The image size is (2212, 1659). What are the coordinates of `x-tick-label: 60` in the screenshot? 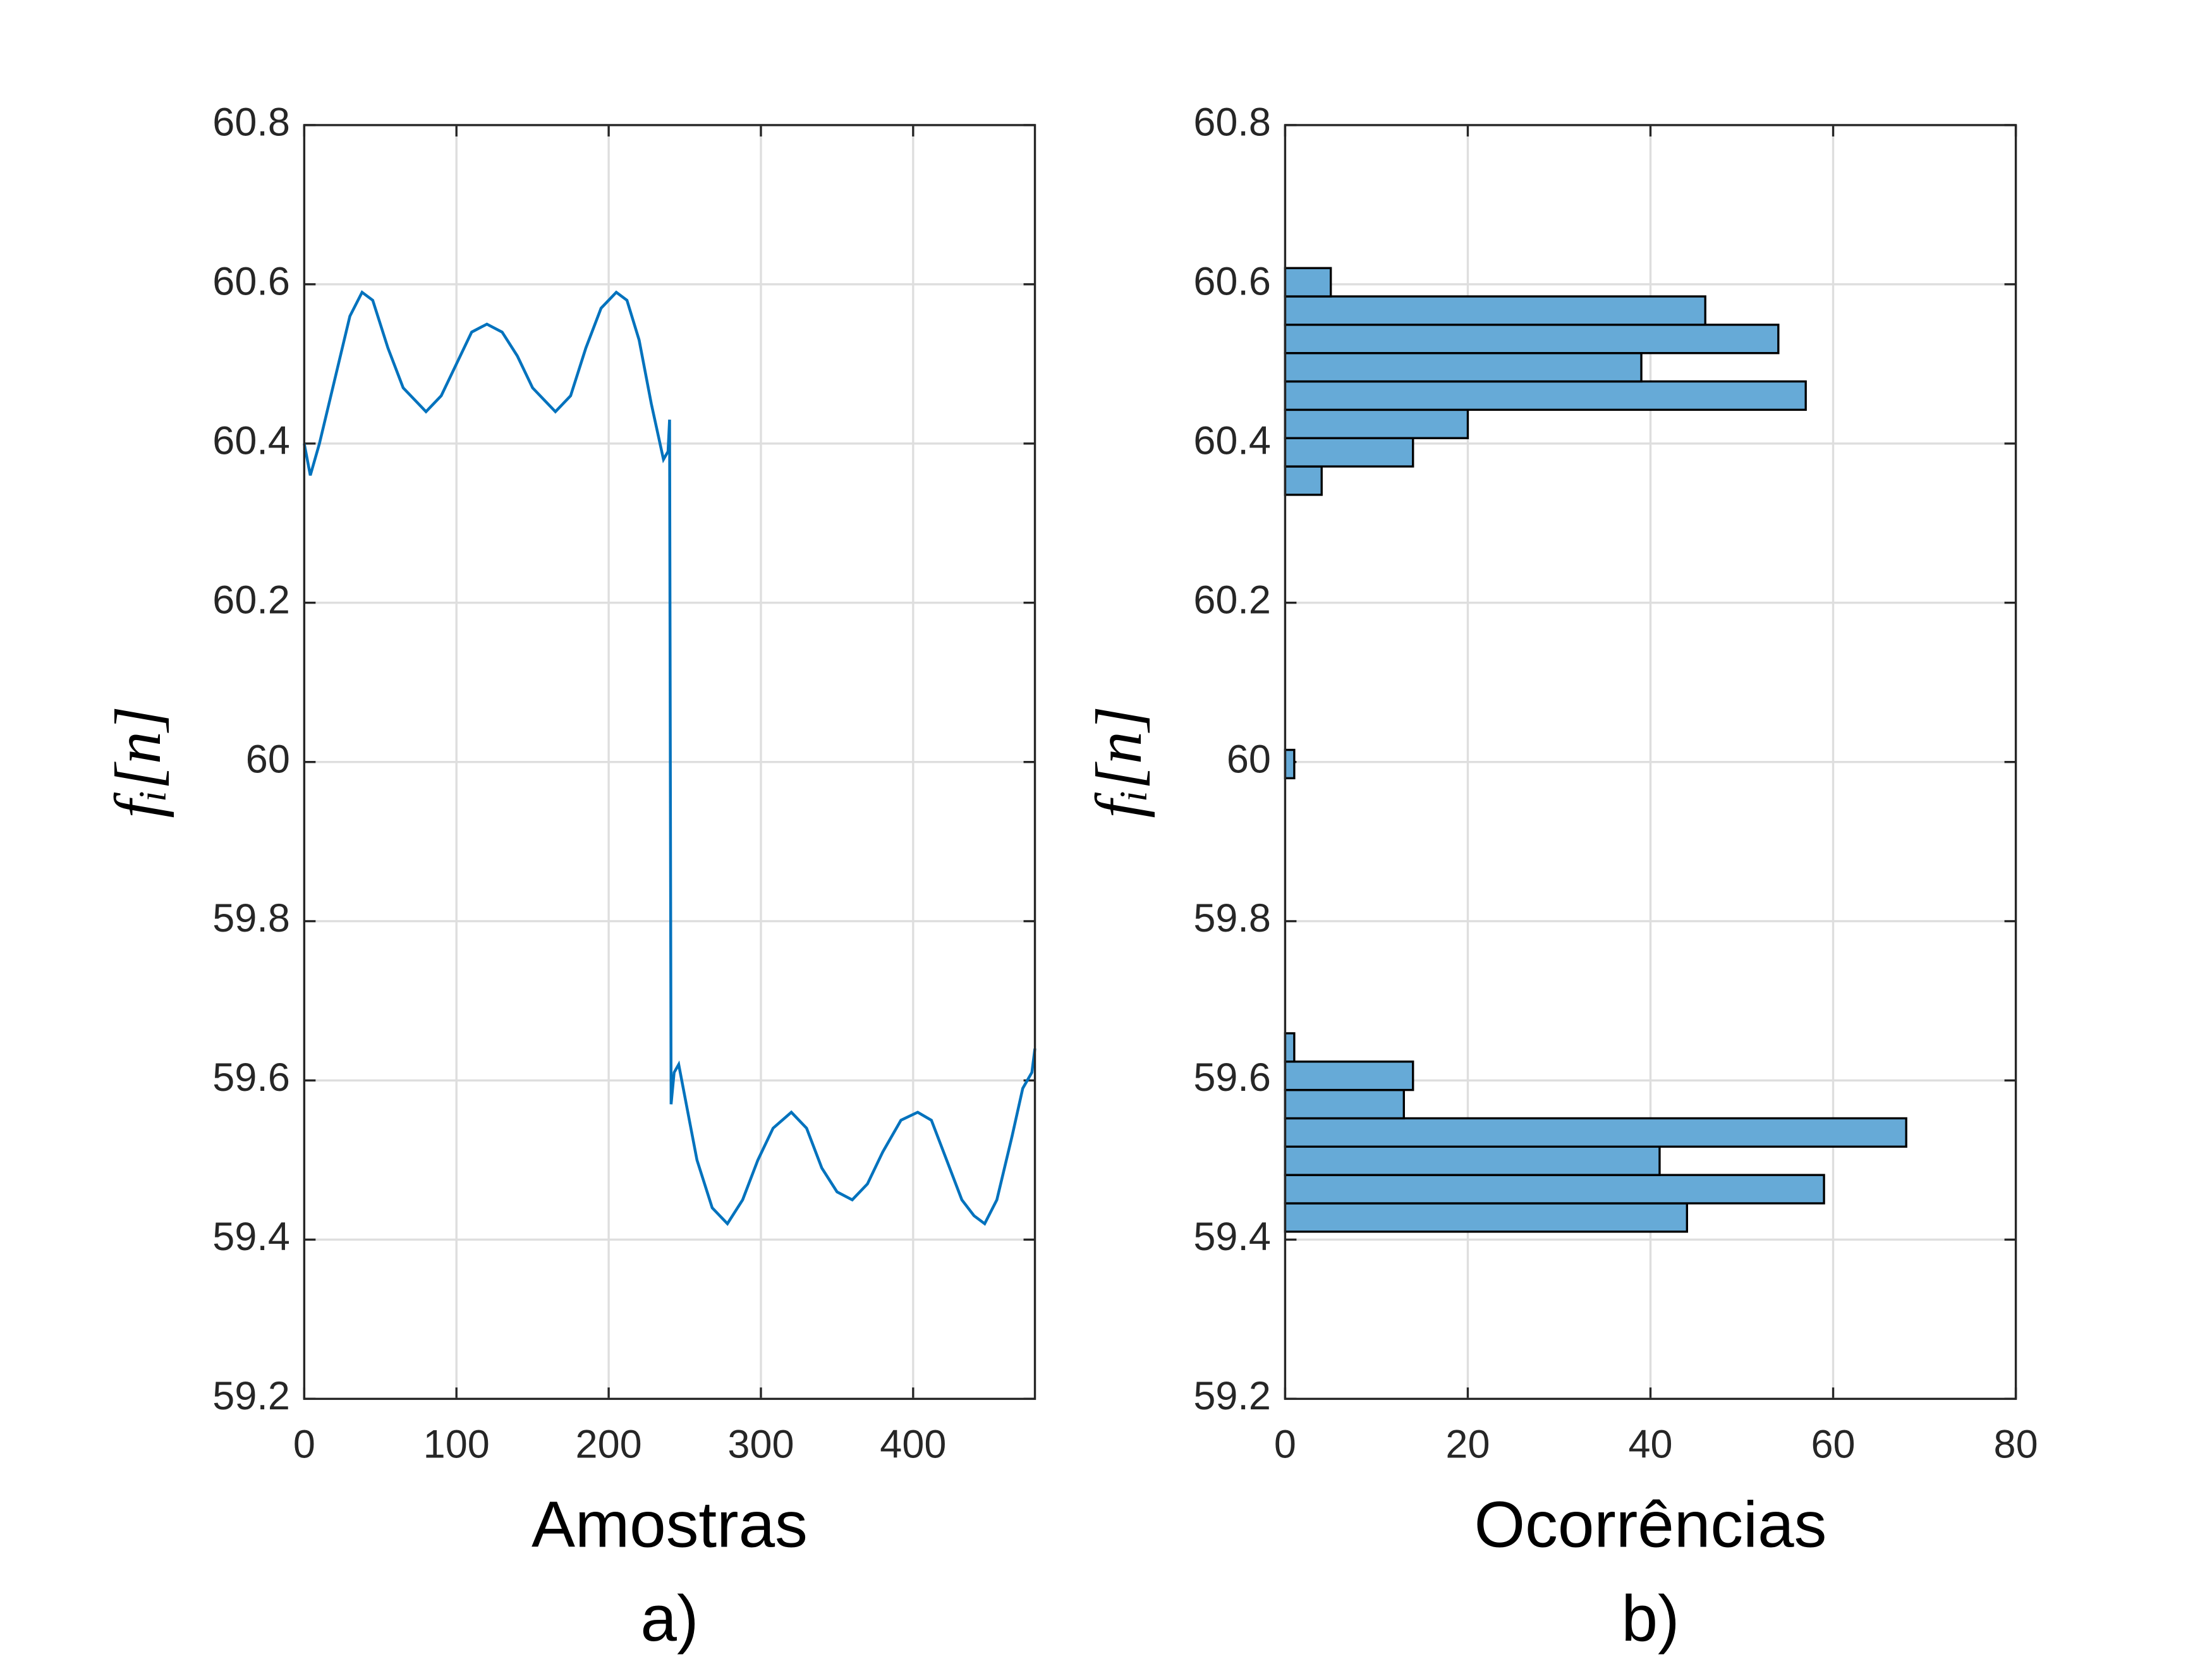 It's located at (1833, 1444).